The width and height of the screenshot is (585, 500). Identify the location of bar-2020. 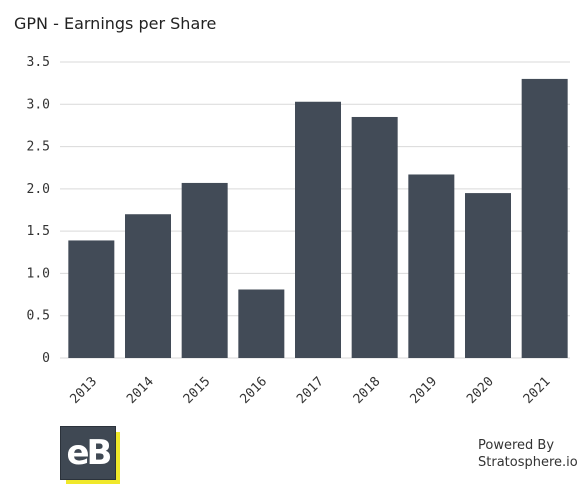
(488, 275).